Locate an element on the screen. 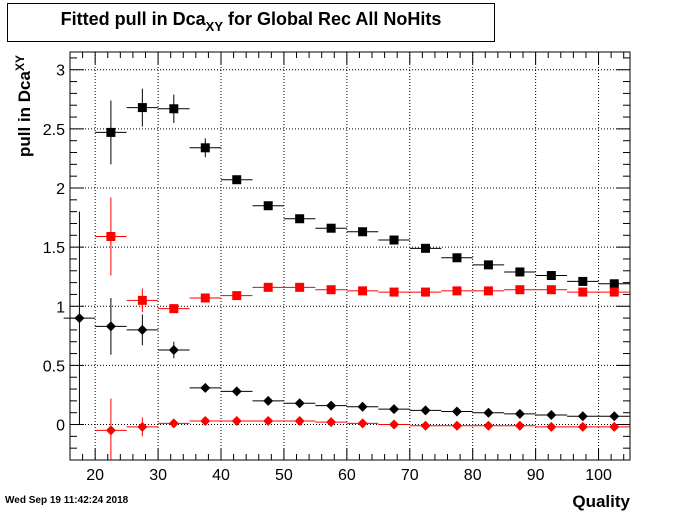  y-axis-label: pull in DcaXY is located at coordinates (23, 106).